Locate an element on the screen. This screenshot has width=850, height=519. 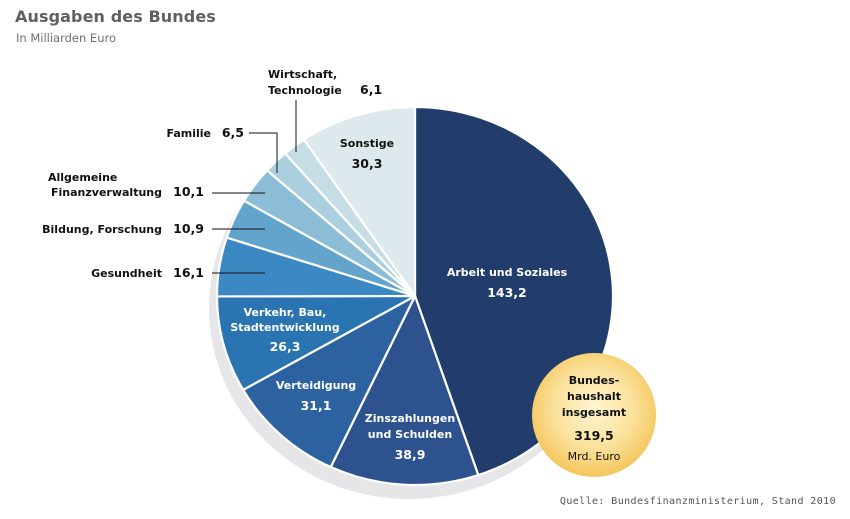
slice-value-familie: 6,5 is located at coordinates (233, 132).